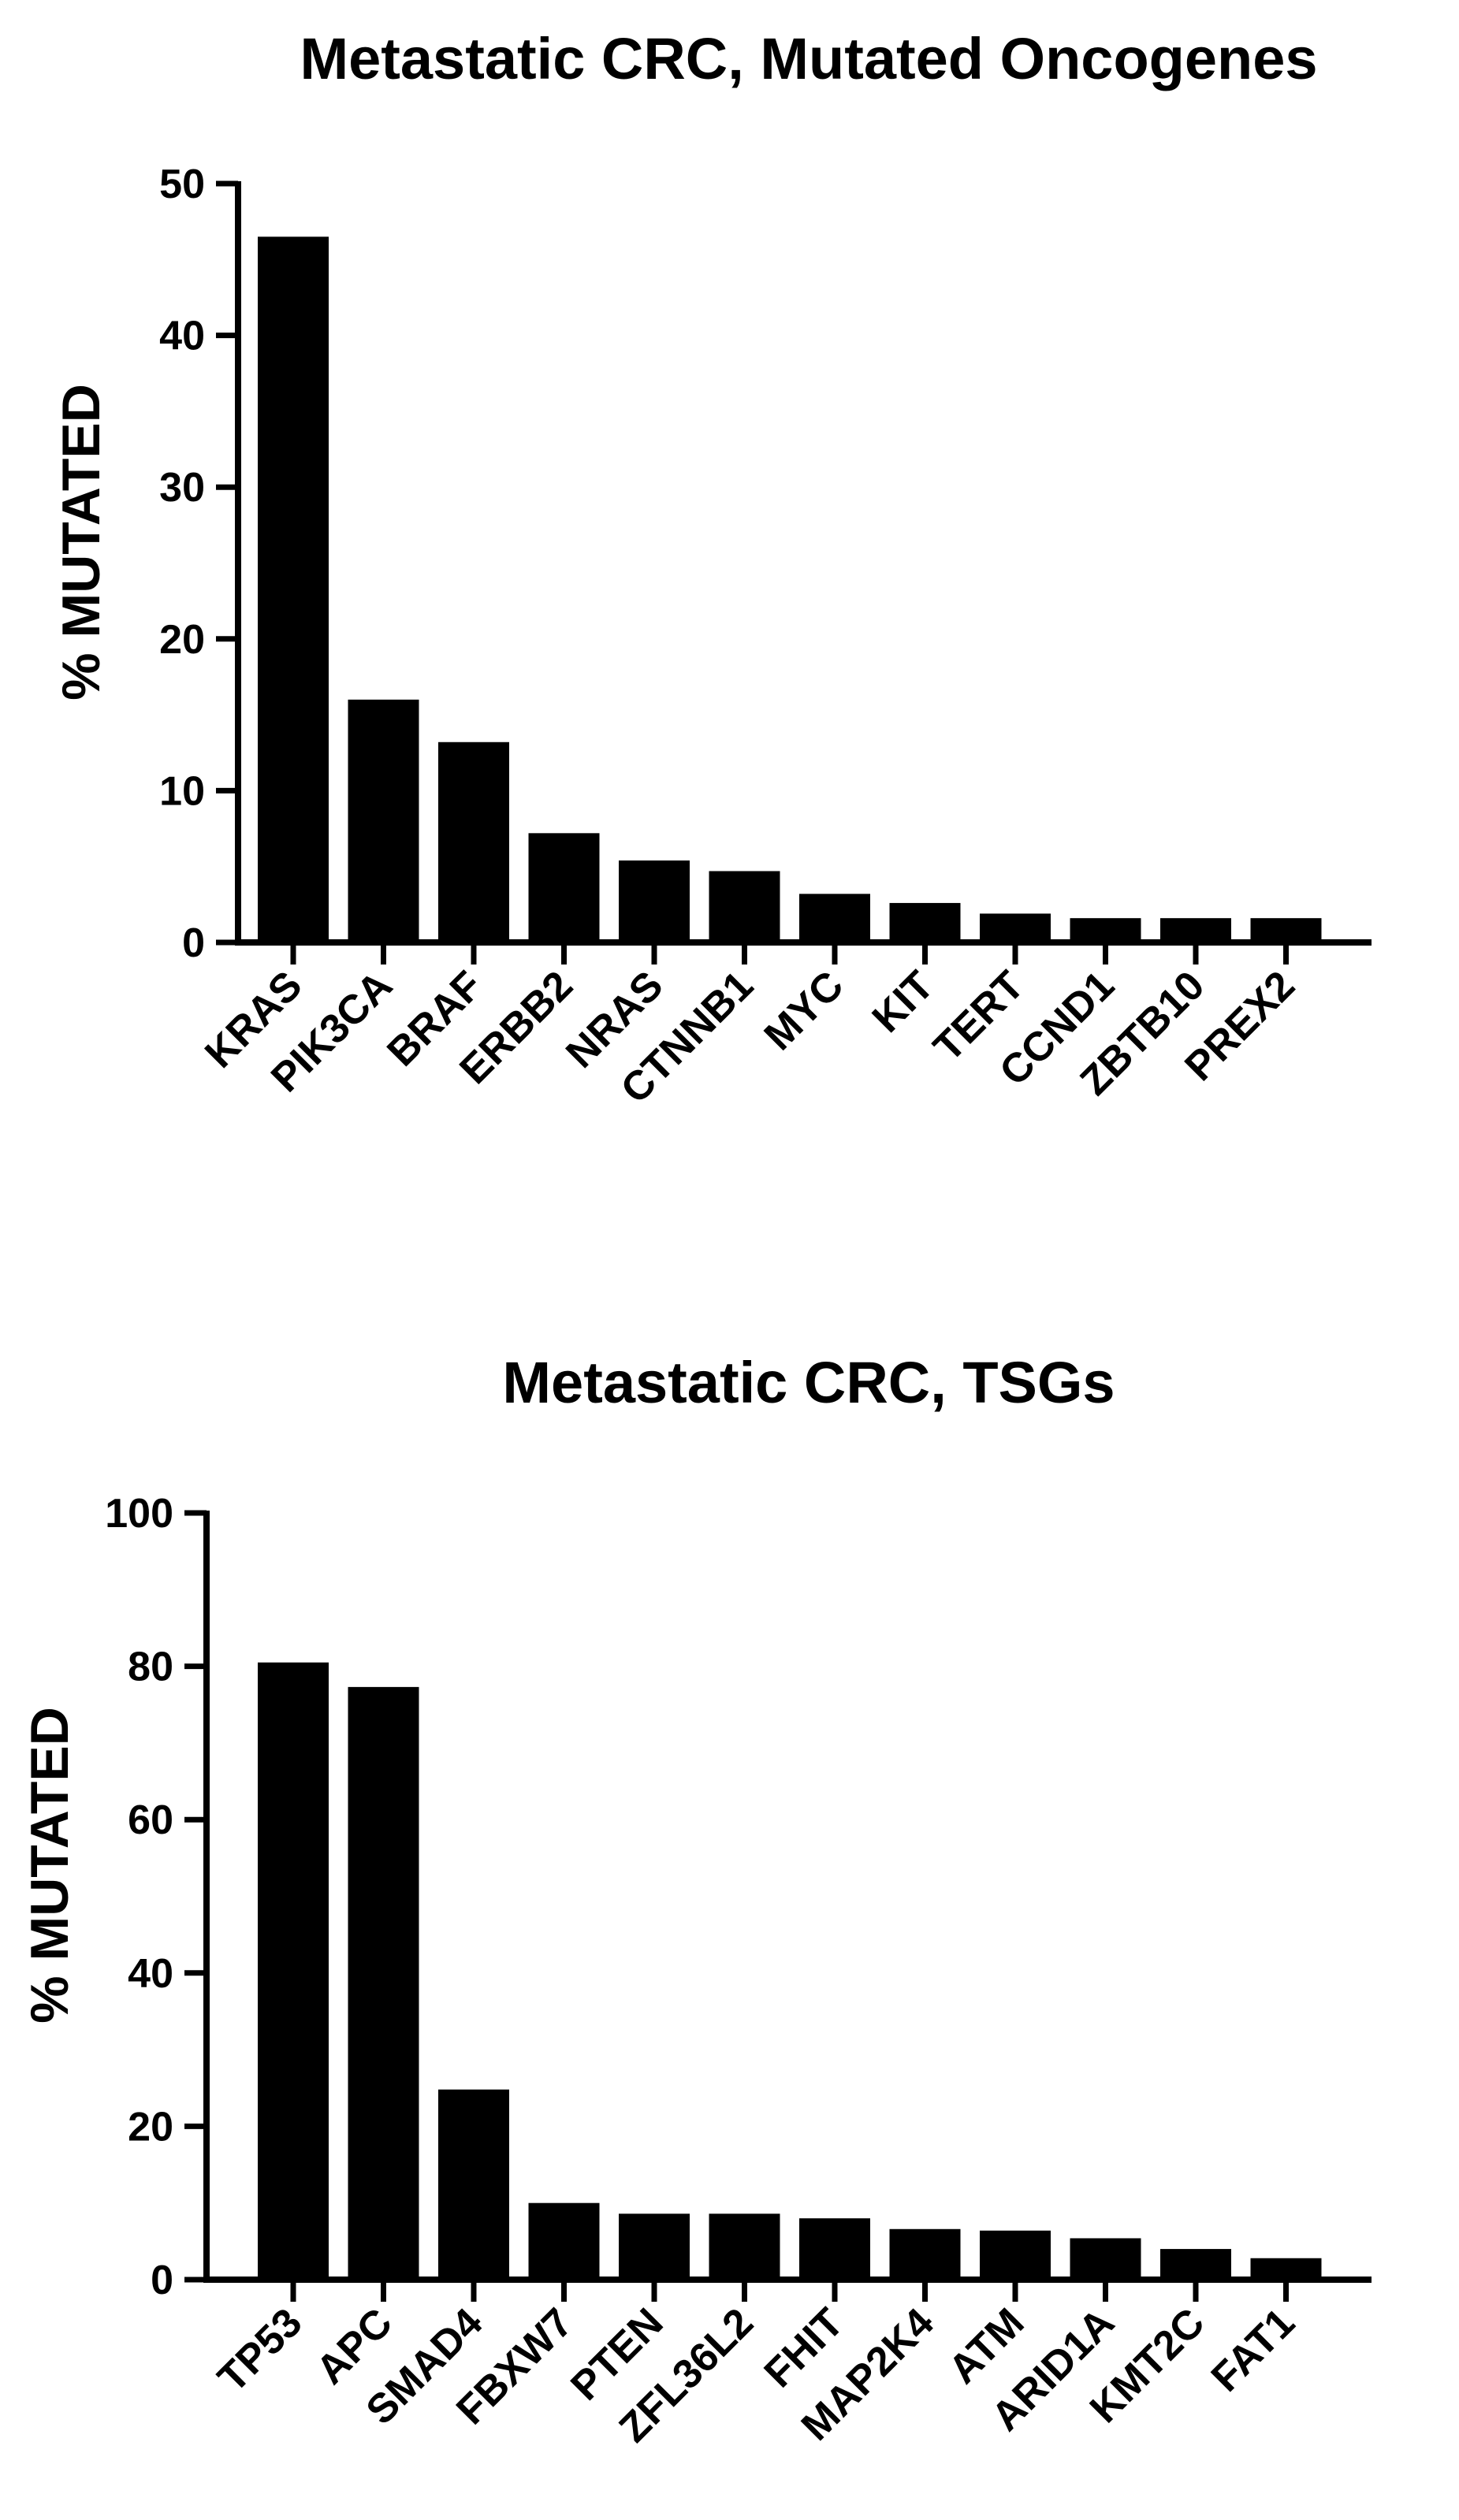  What do you see at coordinates (804, 1010) in the screenshot?
I see `x-category-label: MYC` at bounding box center [804, 1010].